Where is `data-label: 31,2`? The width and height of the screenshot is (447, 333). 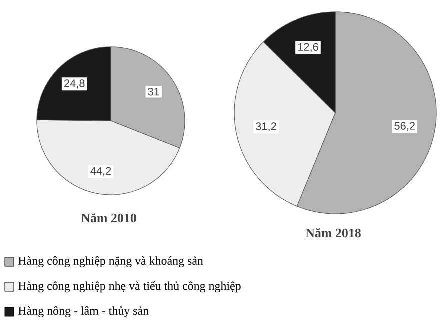
data-label: 31,2 is located at coordinates (266, 127).